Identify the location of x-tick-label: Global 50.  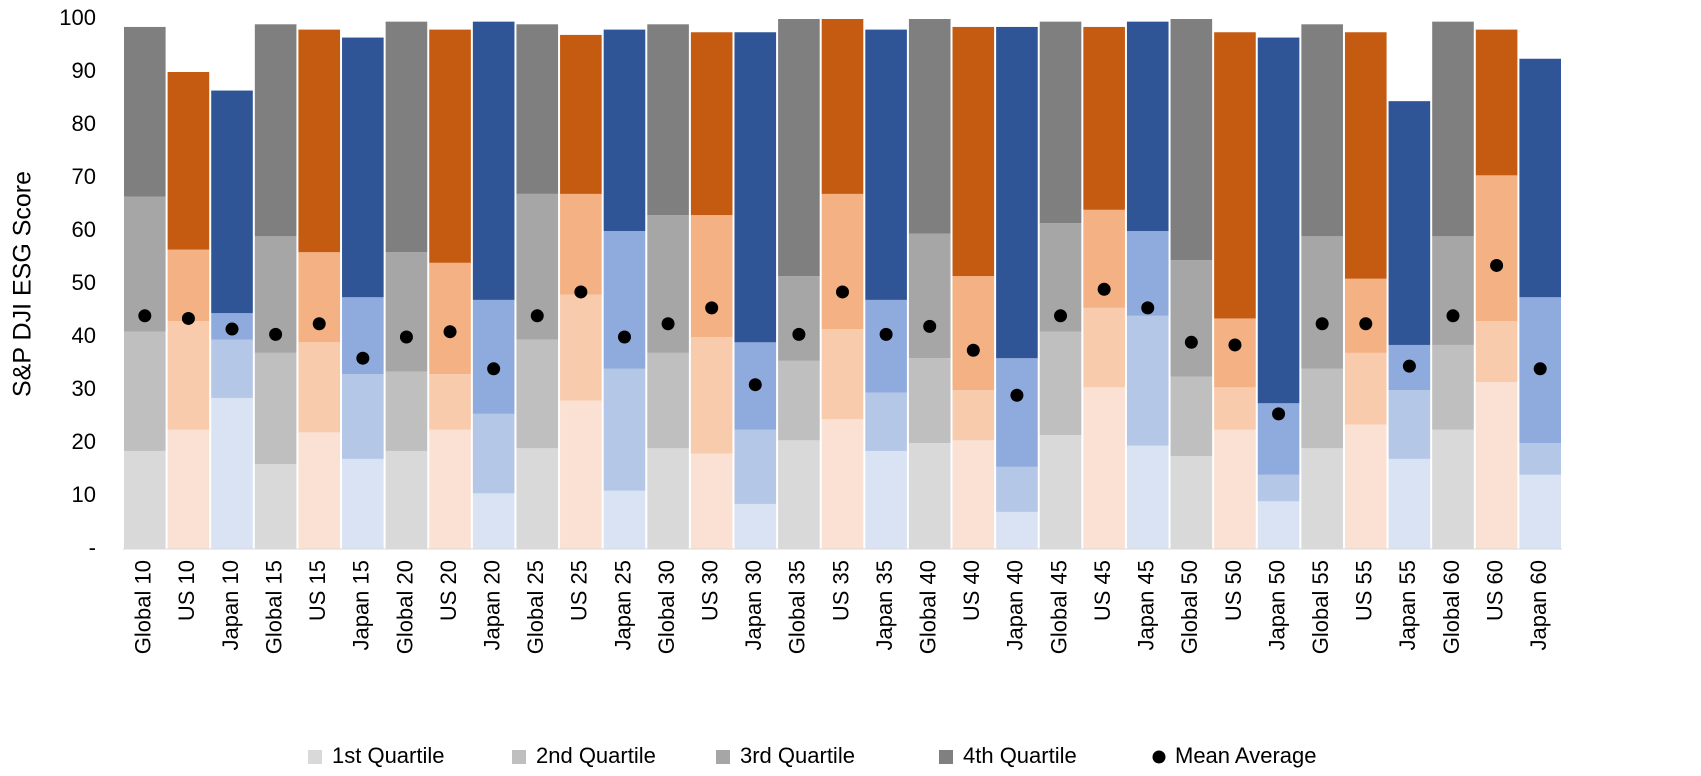
(1189, 607).